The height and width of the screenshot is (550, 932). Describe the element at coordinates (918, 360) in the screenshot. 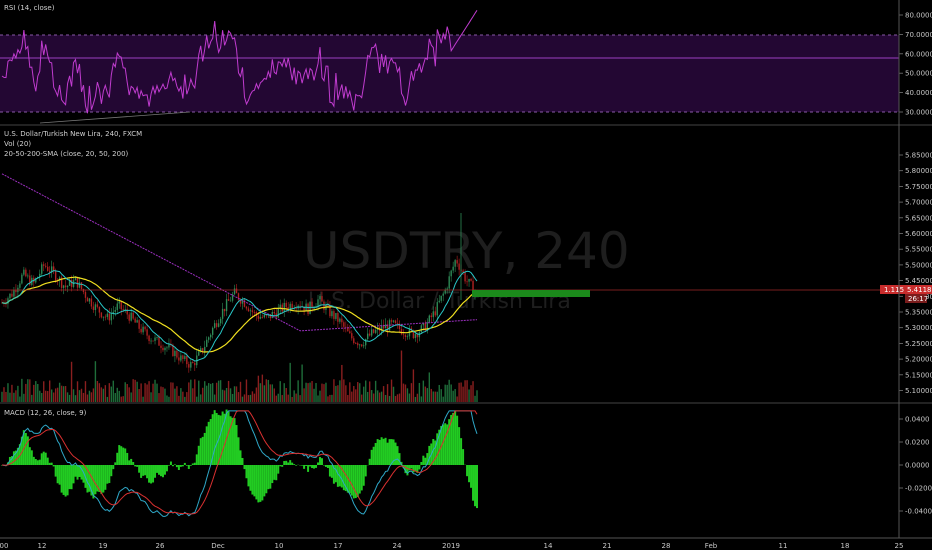

I see `price-tick-label: 5.20000` at that location.